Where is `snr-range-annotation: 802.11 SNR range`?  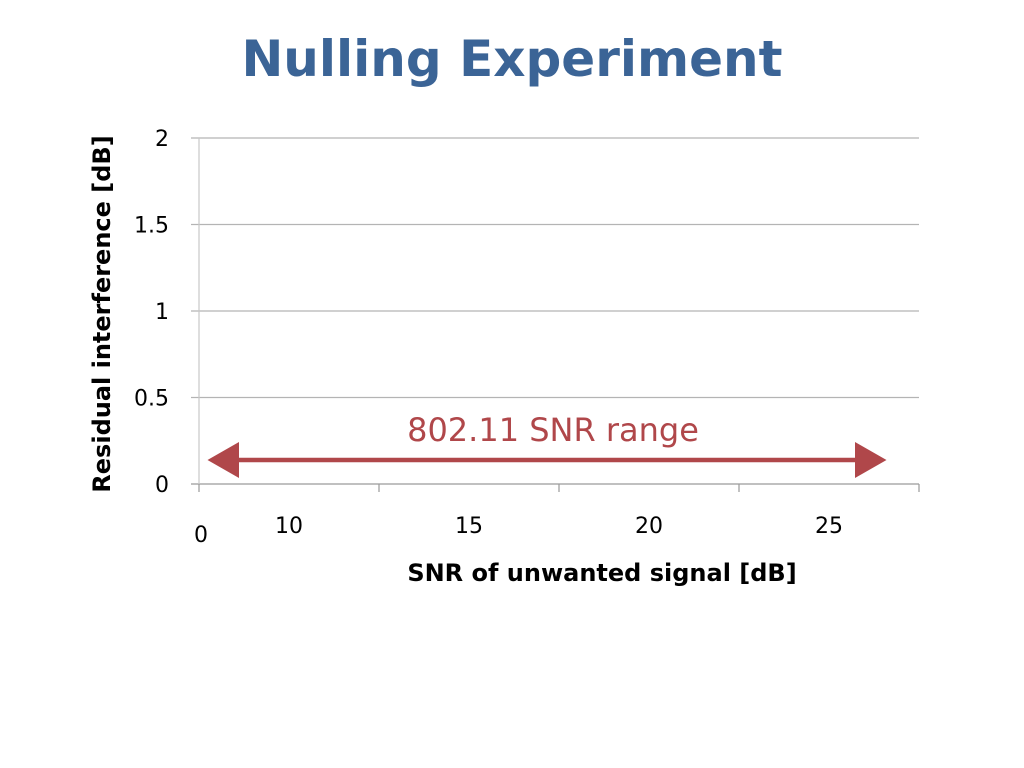
snr-range-annotation: 802.11 SNR range is located at coordinates (547, 444).